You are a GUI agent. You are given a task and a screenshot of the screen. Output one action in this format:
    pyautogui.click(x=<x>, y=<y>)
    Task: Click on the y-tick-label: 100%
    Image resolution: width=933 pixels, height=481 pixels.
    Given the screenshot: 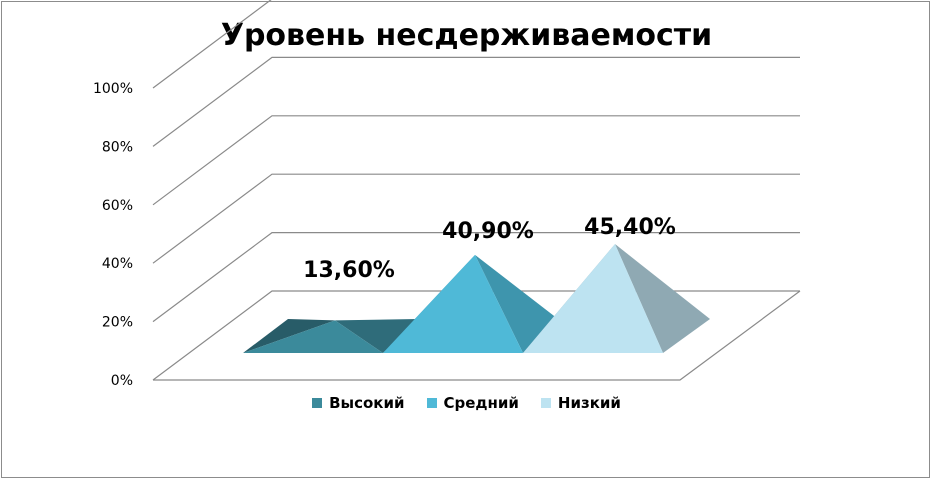 What is the action you would take?
    pyautogui.click(x=113, y=89)
    